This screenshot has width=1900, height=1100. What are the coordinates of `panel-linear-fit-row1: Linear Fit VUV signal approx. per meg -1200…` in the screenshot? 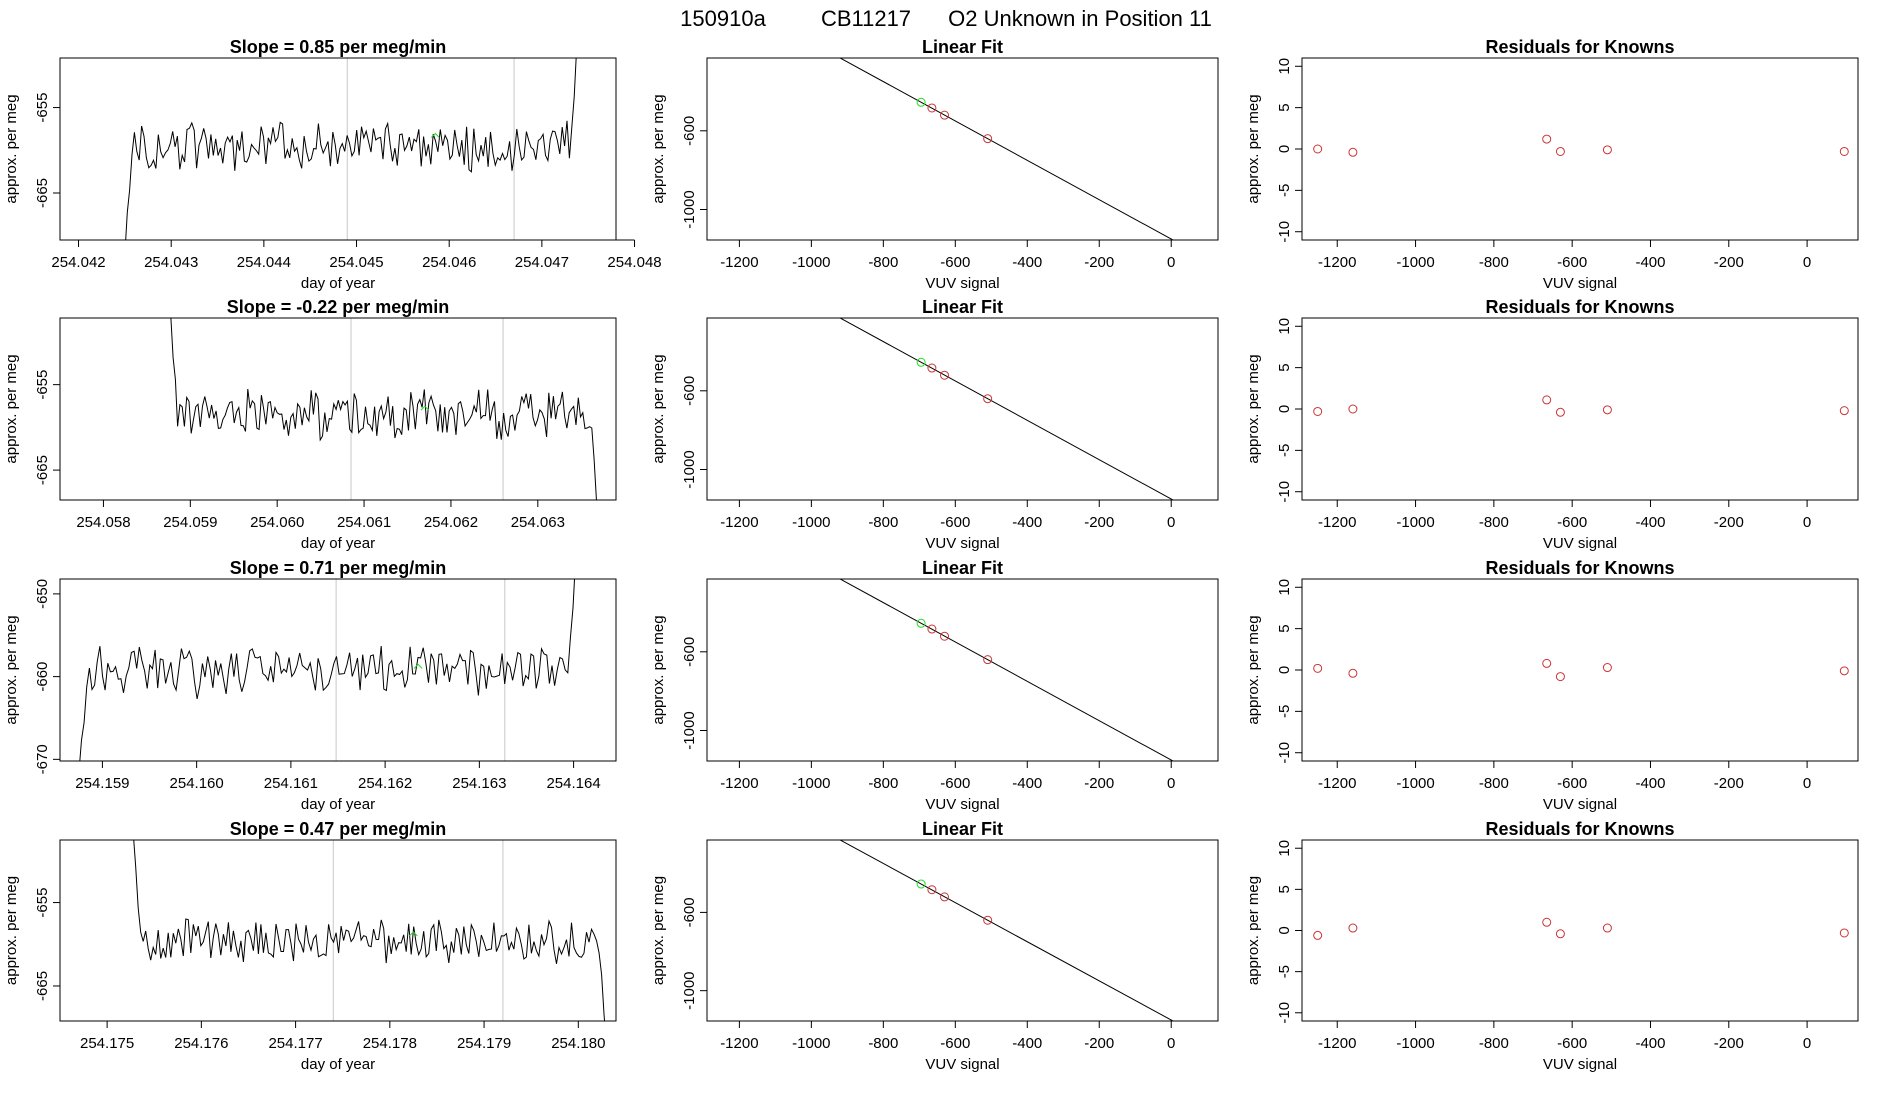 It's located at (934, 164).